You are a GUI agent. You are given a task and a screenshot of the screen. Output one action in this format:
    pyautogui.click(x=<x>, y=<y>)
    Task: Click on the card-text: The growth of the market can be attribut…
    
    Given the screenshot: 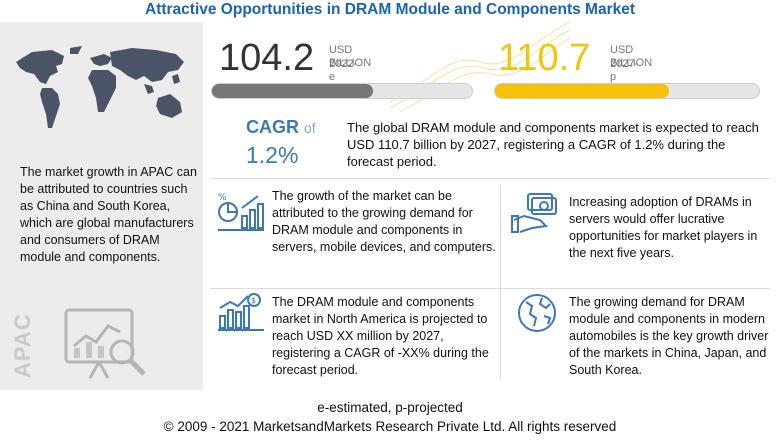 What is the action you would take?
    pyautogui.click(x=384, y=221)
    